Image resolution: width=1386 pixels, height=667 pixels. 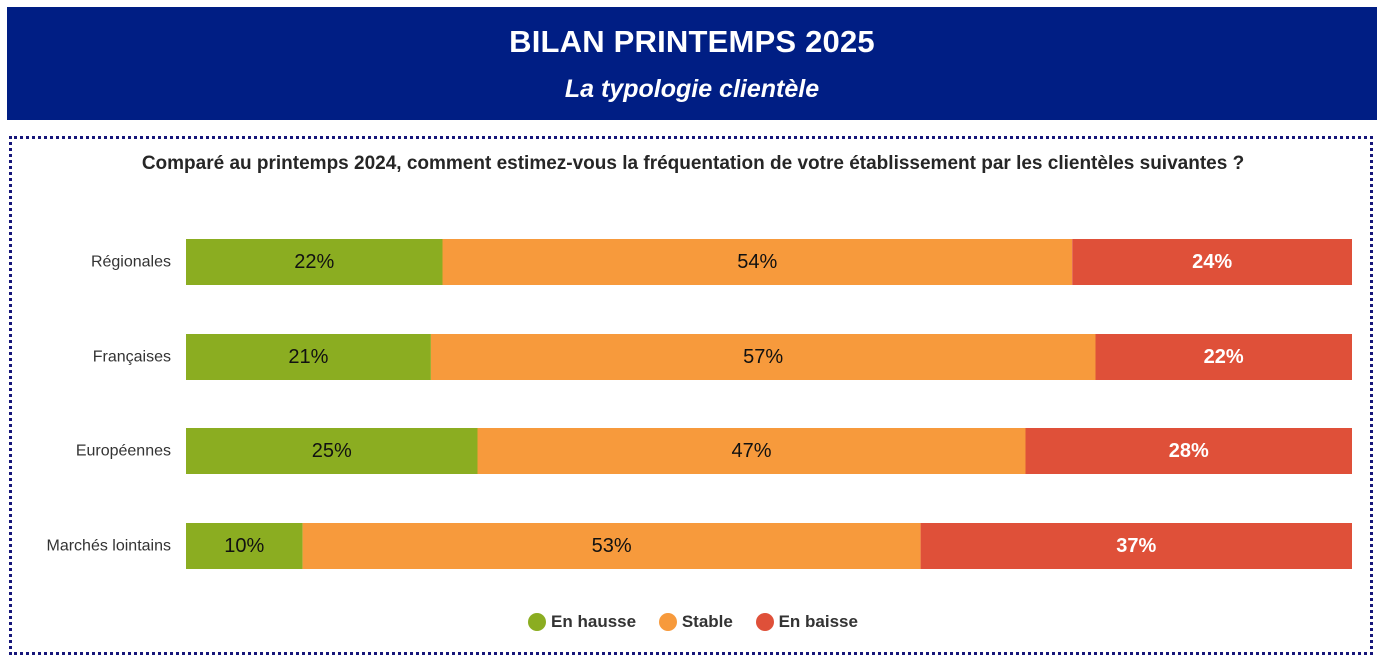 I want to click on legend-label-stable: Stable, so click(x=707, y=621).